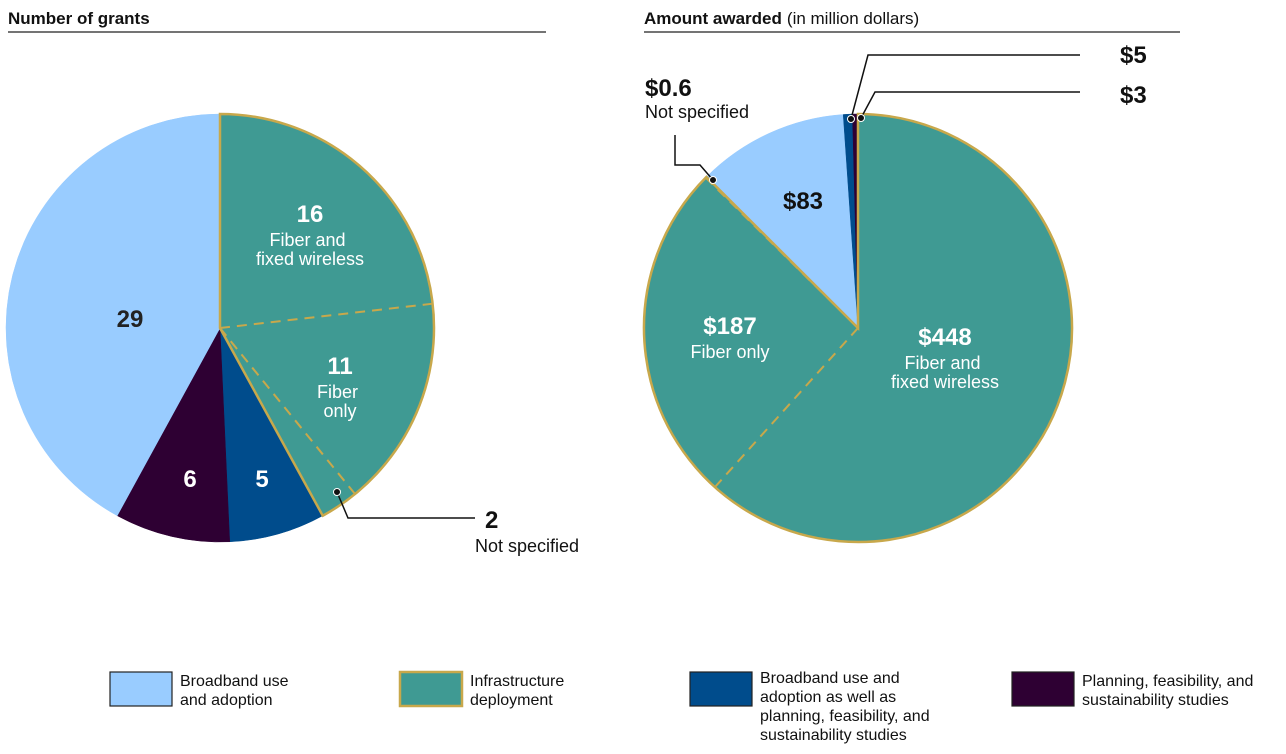 This screenshot has height=754, width=1286. I want to click on legend-label: Broadband use and adoption, so click(236, 691).